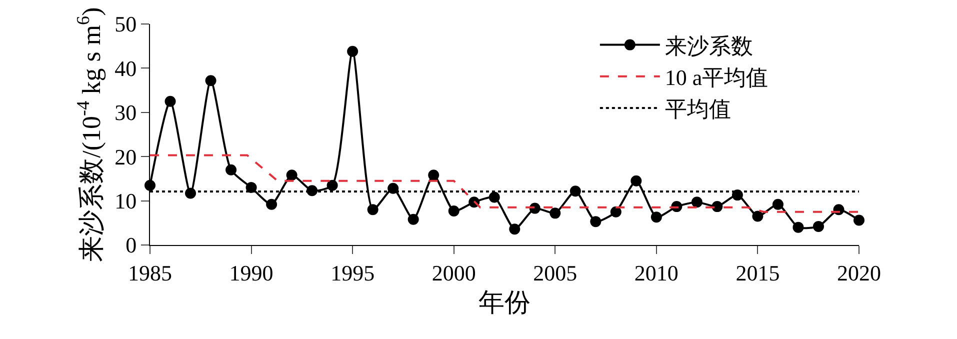  What do you see at coordinates (125, 201) in the screenshot?
I see `y-tick-label: 10` at bounding box center [125, 201].